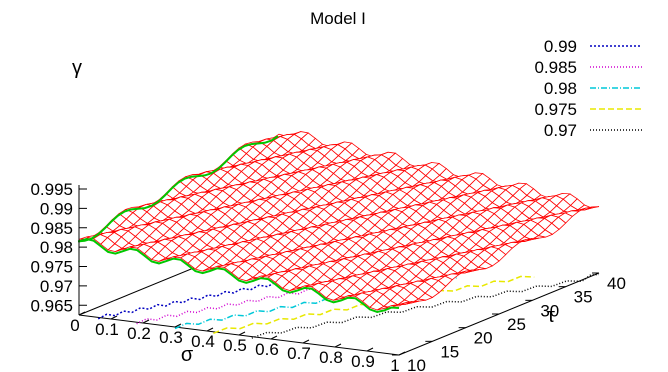 This screenshot has height=372, width=668. I want to click on y-axis-label: τ, so click(551, 316).